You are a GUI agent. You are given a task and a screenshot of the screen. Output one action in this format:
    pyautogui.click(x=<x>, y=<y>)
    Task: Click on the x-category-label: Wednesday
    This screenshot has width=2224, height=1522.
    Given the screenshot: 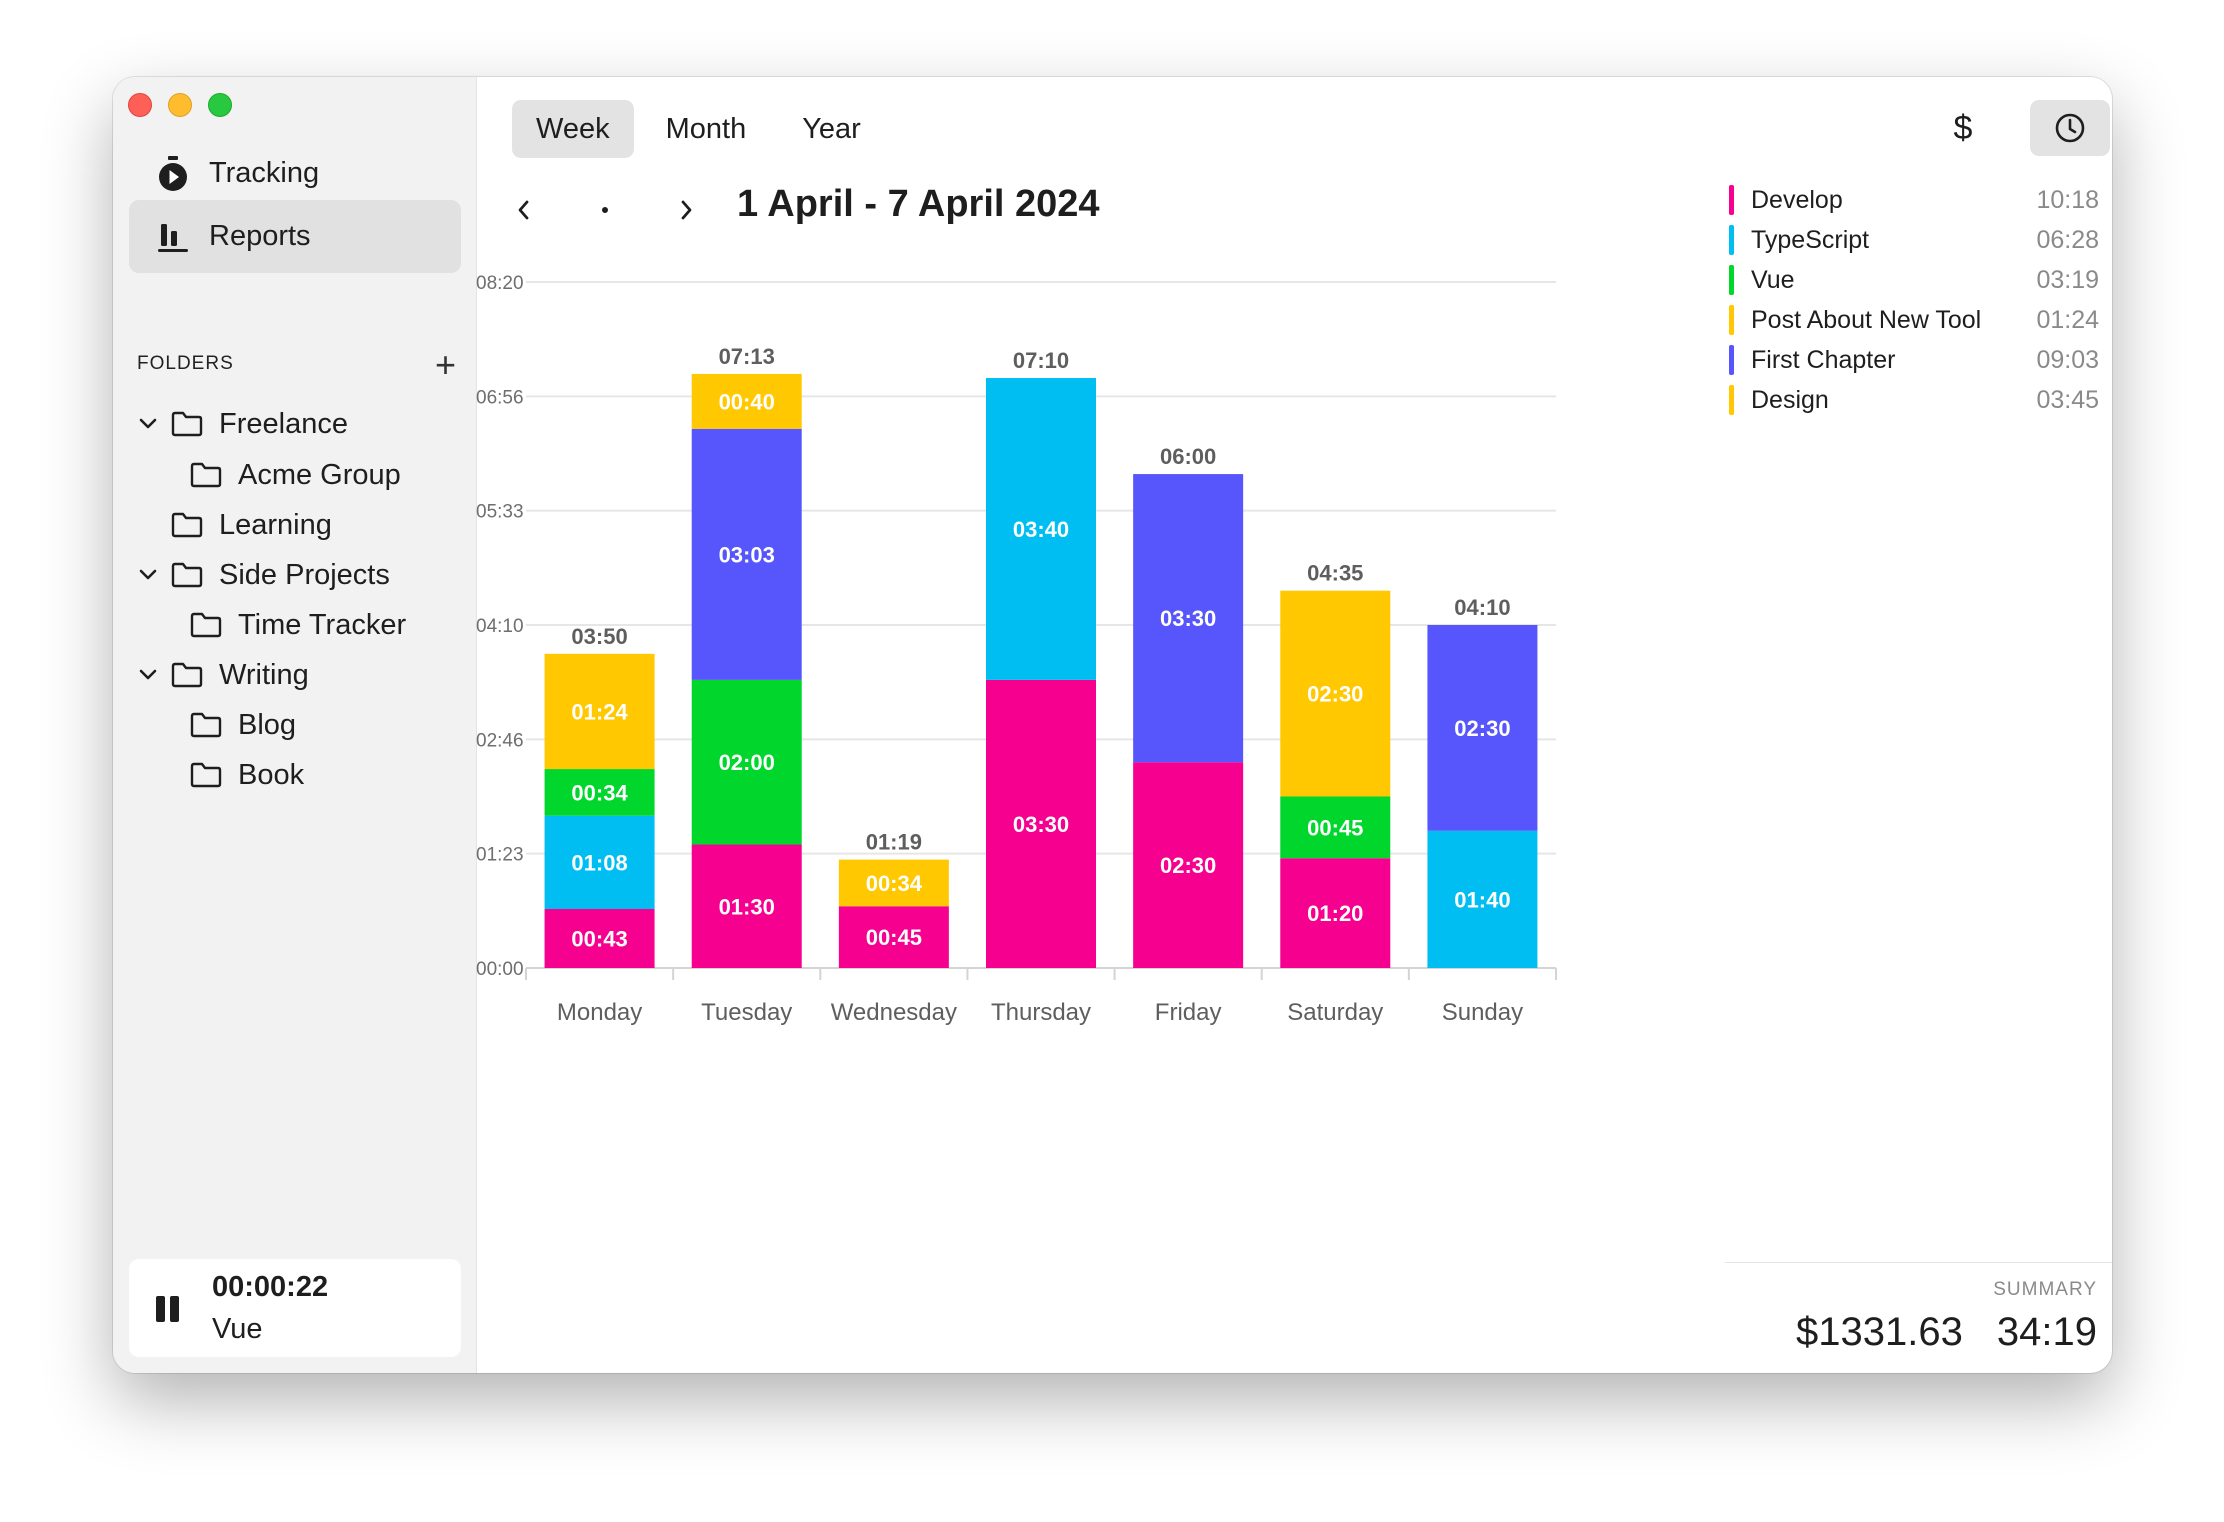 What is the action you would take?
    pyautogui.click(x=894, y=1012)
    